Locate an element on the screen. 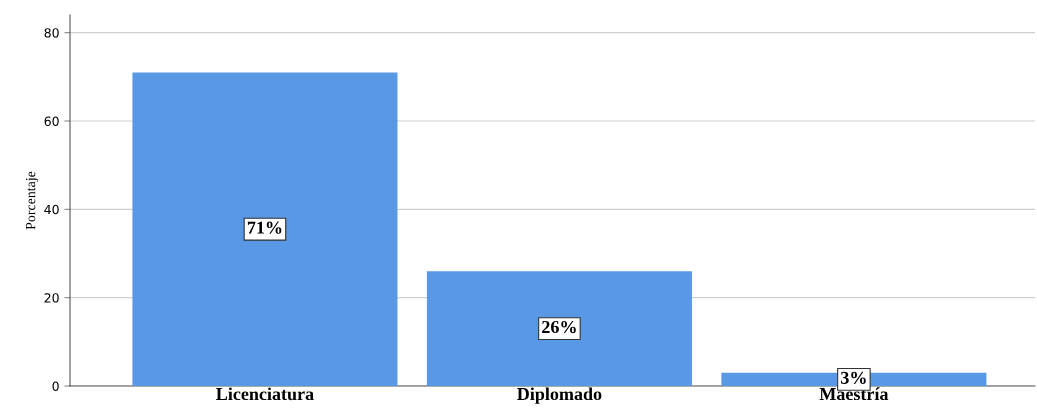  data-label: 26% is located at coordinates (559, 327).